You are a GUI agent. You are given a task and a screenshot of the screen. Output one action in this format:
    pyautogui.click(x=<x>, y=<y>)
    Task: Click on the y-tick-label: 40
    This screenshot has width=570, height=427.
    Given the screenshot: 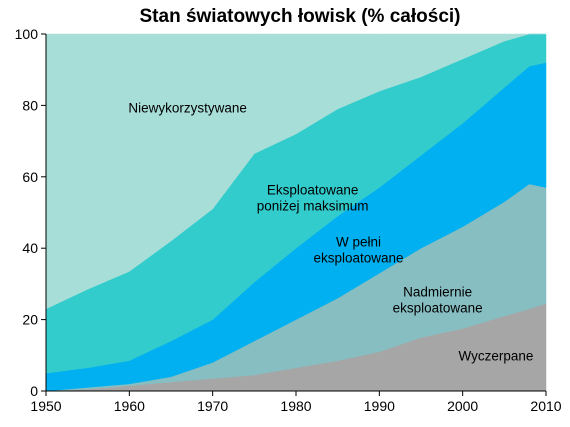 What is the action you would take?
    pyautogui.click(x=30, y=248)
    